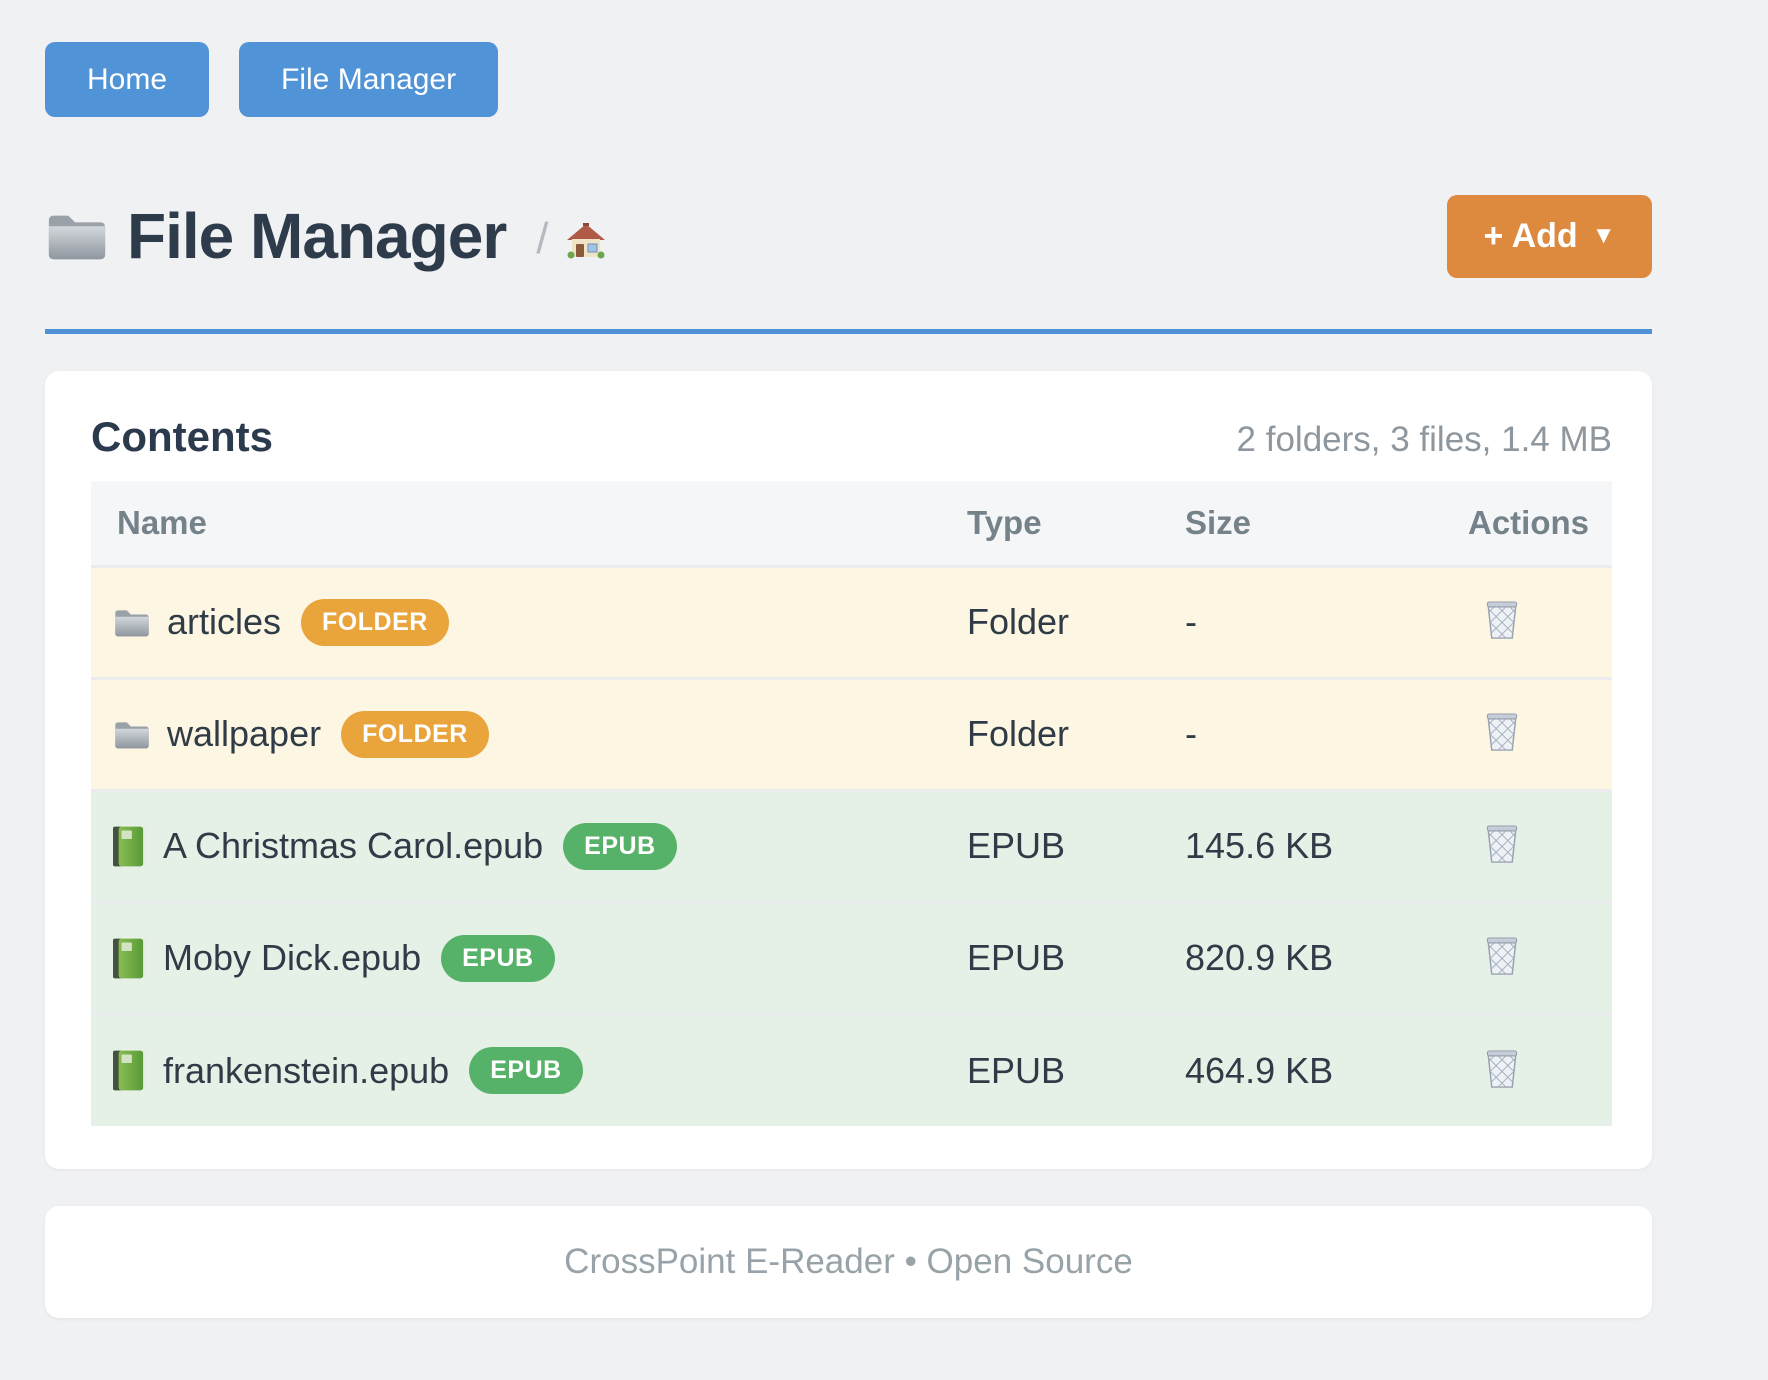 This screenshot has height=1380, width=1768. What do you see at coordinates (1530, 235) in the screenshot?
I see `add-button-label: + Add` at bounding box center [1530, 235].